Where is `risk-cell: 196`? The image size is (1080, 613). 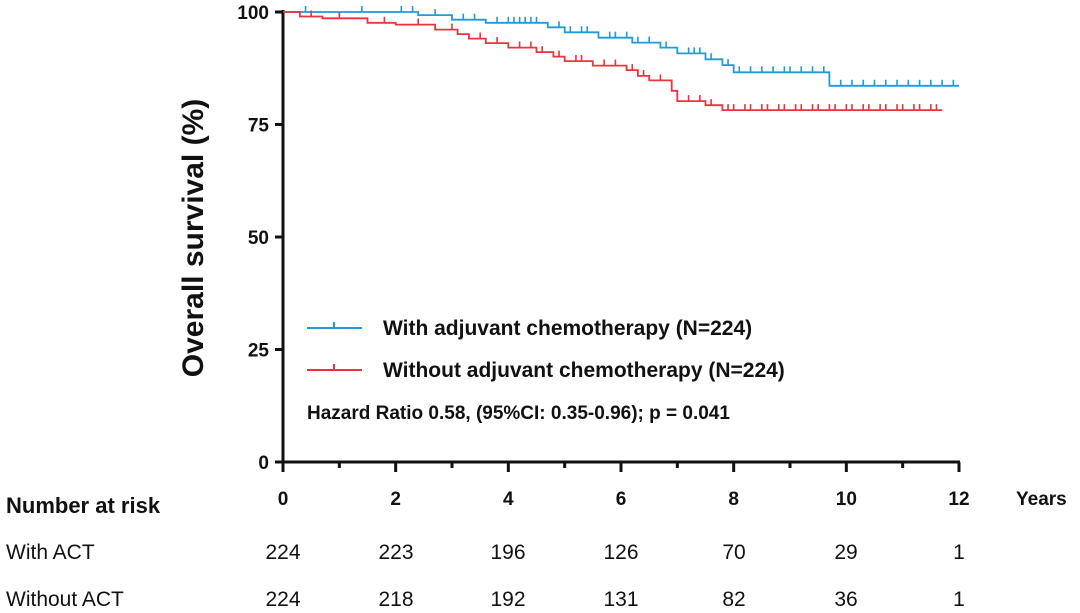
risk-cell: 196 is located at coordinates (508, 552).